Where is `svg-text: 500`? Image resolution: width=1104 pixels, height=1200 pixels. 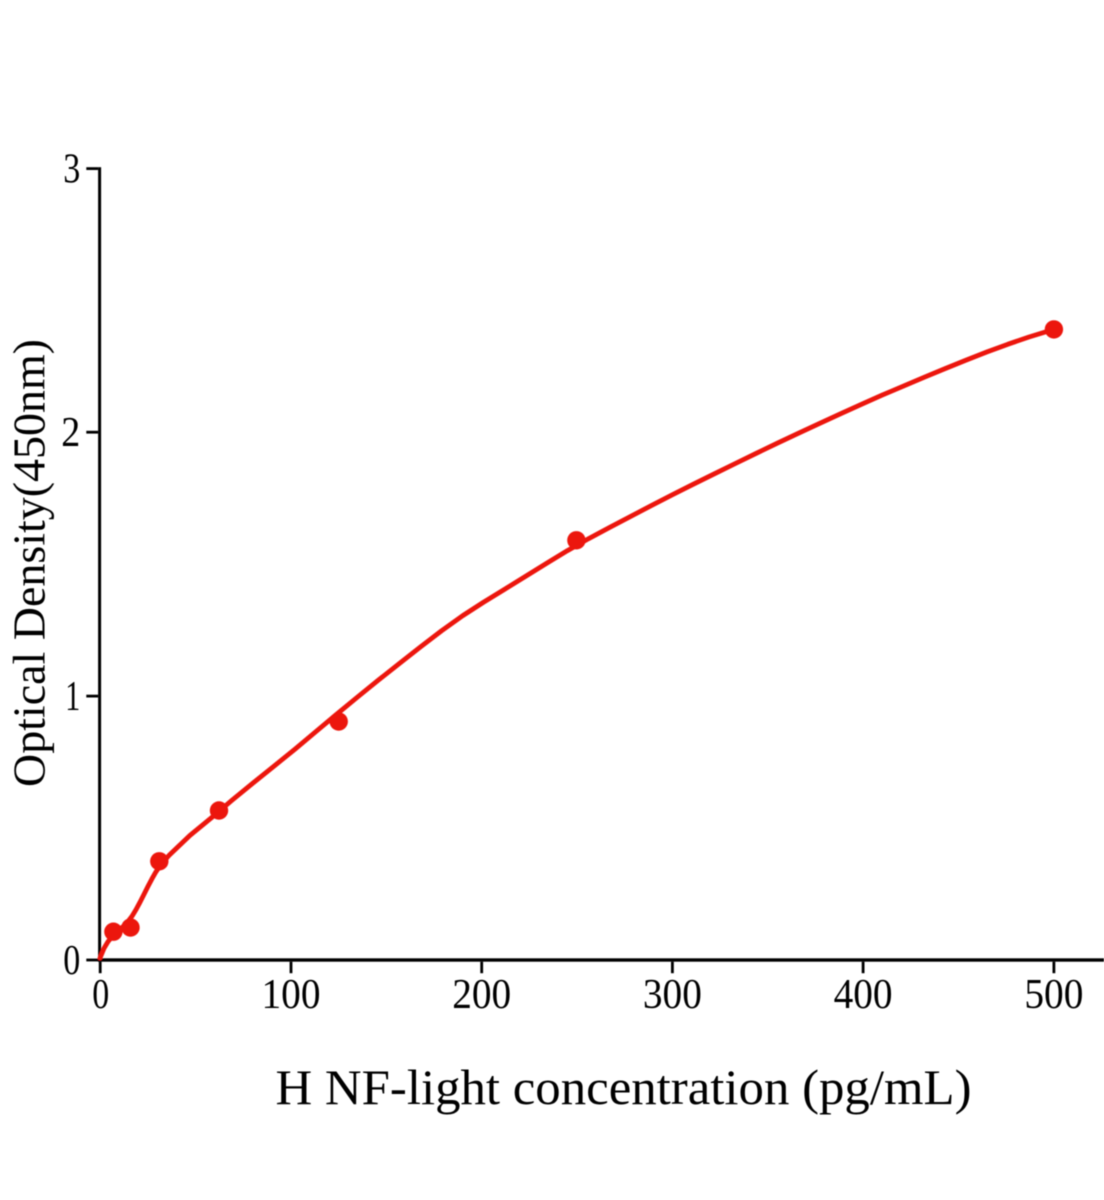 svg-text: 500 is located at coordinates (1053, 995).